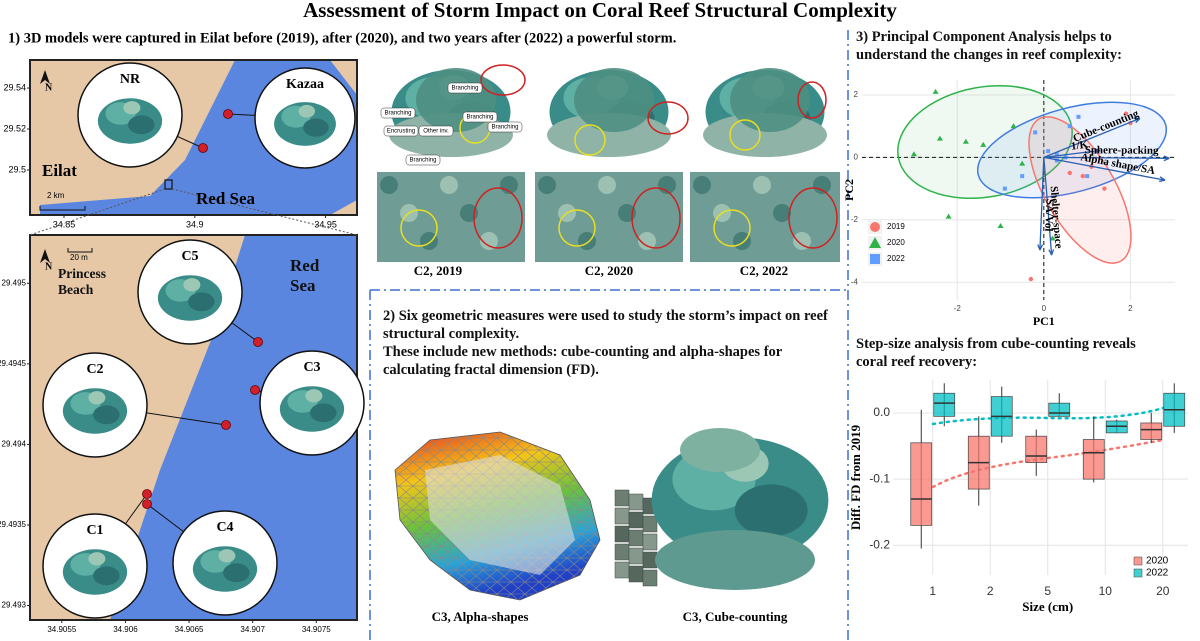 This screenshot has width=1200, height=641. I want to click on y-tick-label: 0.0, so click(881, 412).